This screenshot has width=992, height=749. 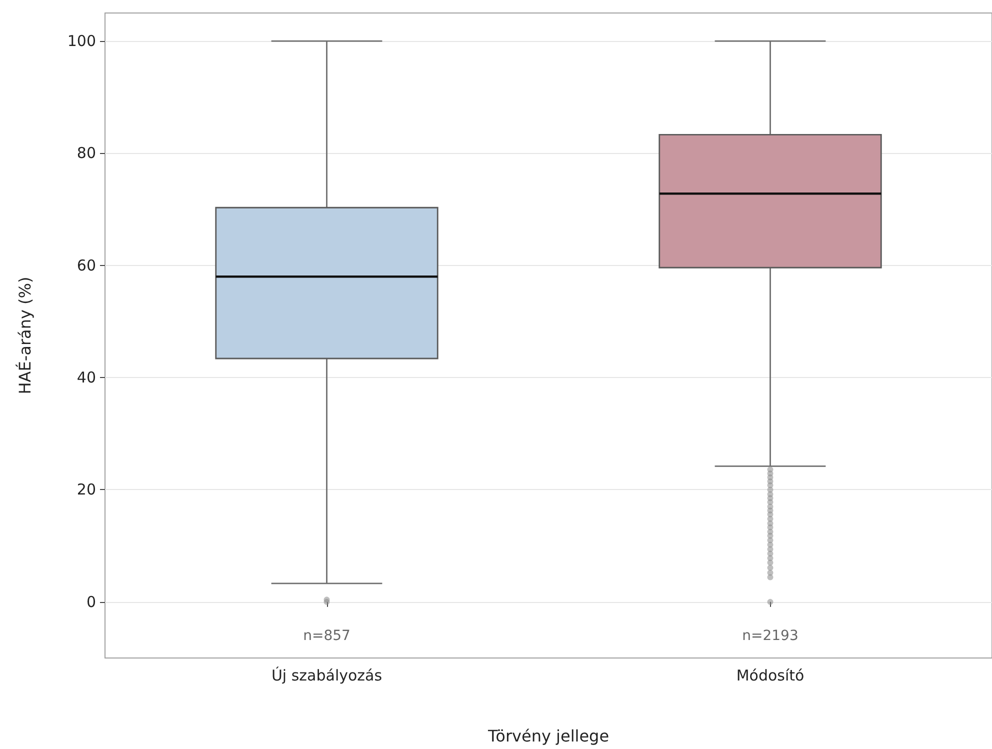 I want to click on x-tick-label: Módosító, so click(x=770, y=675).